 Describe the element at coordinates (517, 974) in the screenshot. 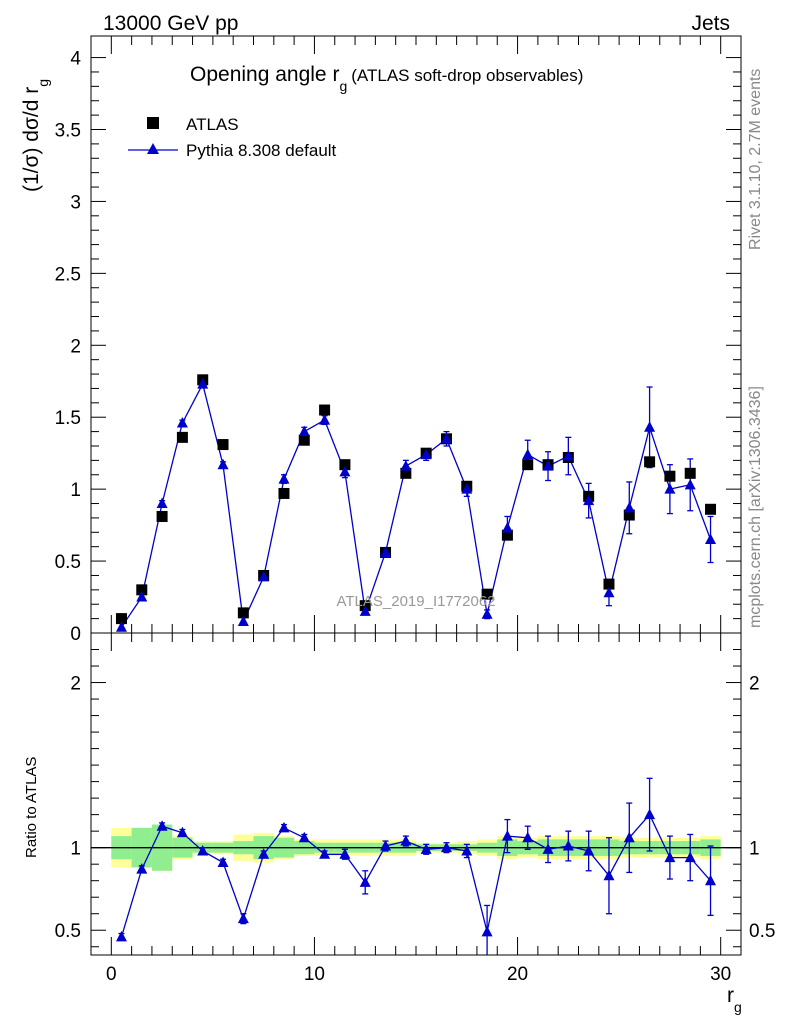

I see `x-tick-label: 20` at that location.